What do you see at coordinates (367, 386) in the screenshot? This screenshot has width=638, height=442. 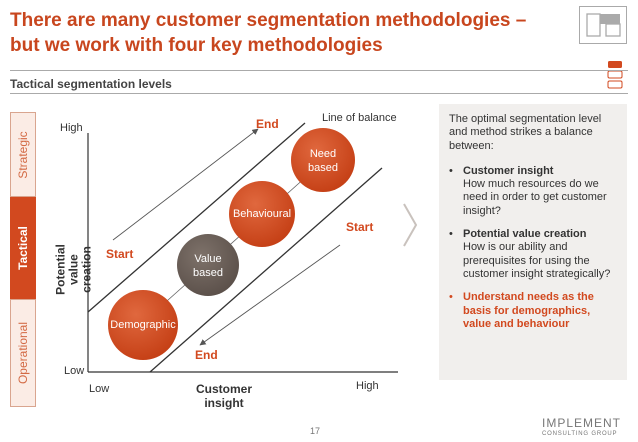 I see `x-axis-high: High` at bounding box center [367, 386].